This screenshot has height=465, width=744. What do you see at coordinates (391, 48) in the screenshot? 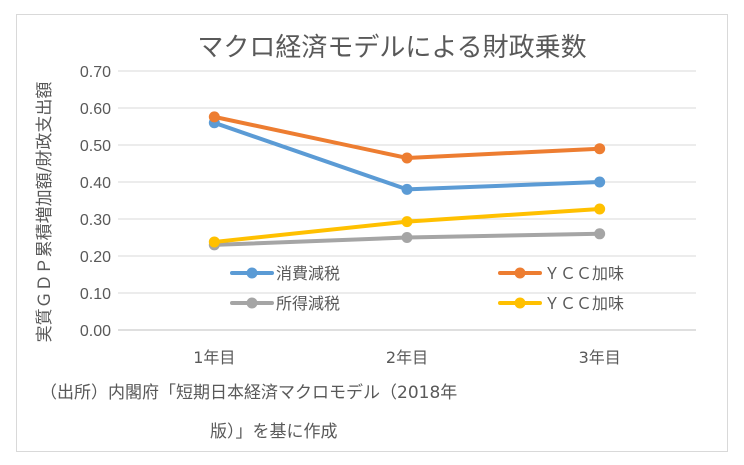
I see `chart-title: マクロ経済モデルによる財政乗数` at bounding box center [391, 48].